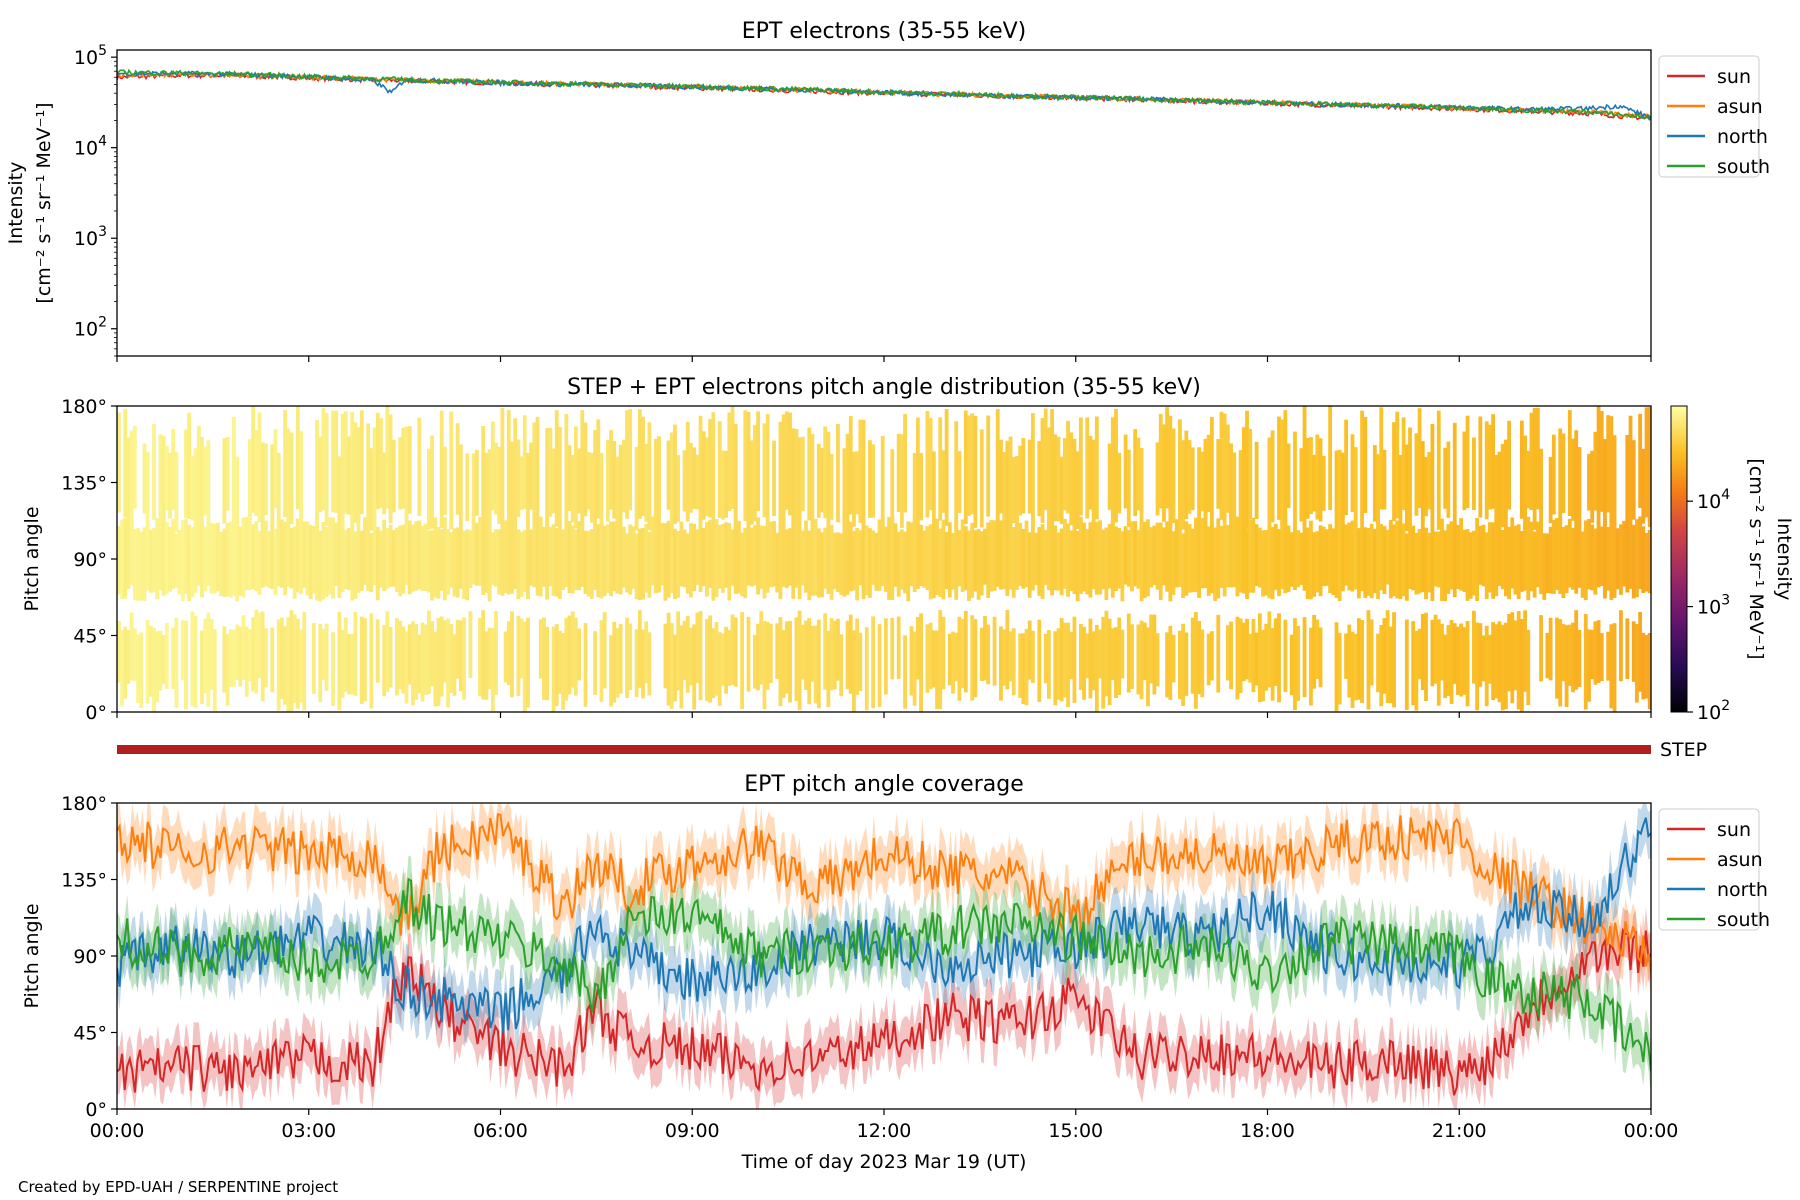  I want to click on panel4-legend-frame, so click(1709, 869).